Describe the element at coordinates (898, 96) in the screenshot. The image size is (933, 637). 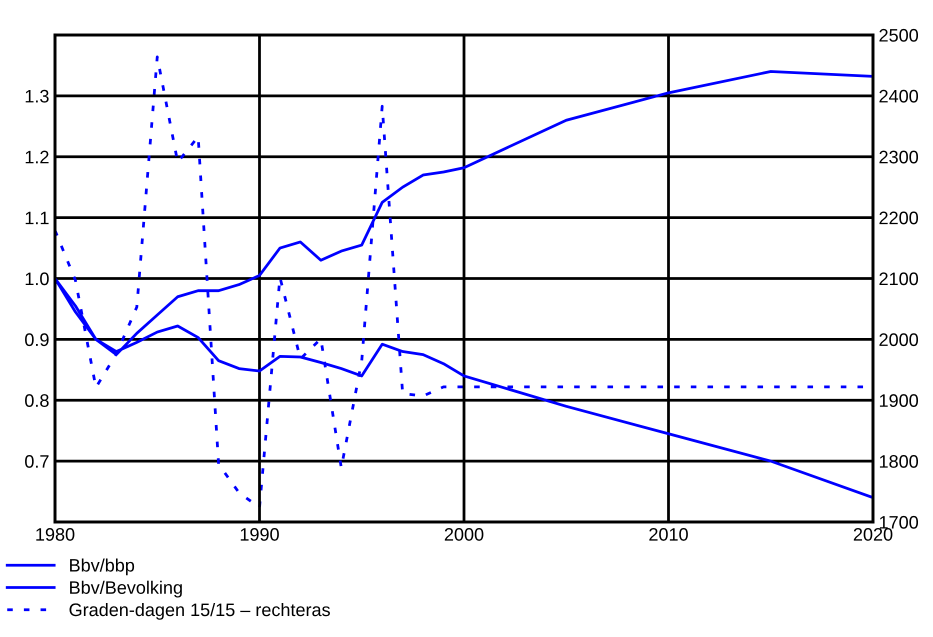
I see `y2-tick-label: 2400` at that location.